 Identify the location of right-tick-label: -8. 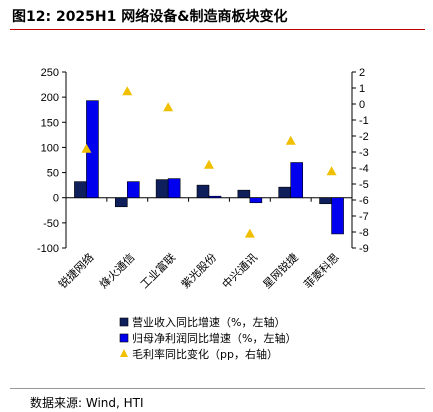
(364, 233).